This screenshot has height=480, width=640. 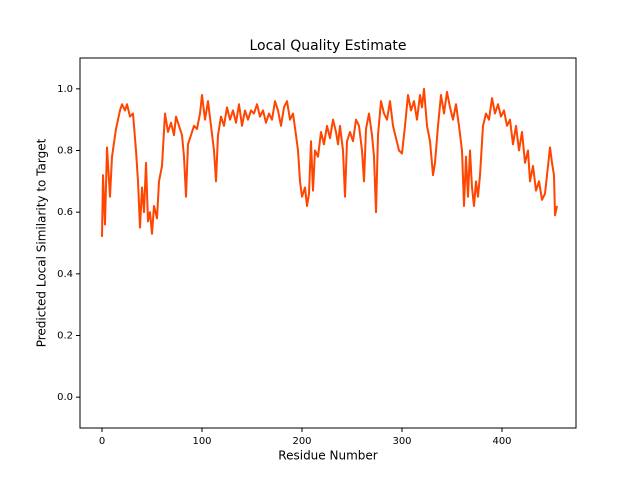 What do you see at coordinates (65, 274) in the screenshot?
I see `y-tick-label: 0.4` at bounding box center [65, 274].